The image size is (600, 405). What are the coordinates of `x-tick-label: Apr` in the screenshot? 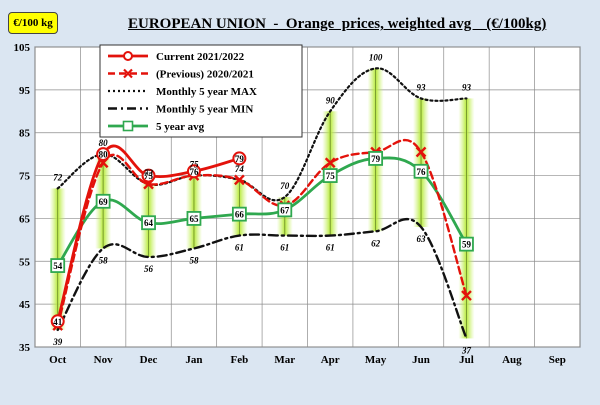 It's located at (330, 360).